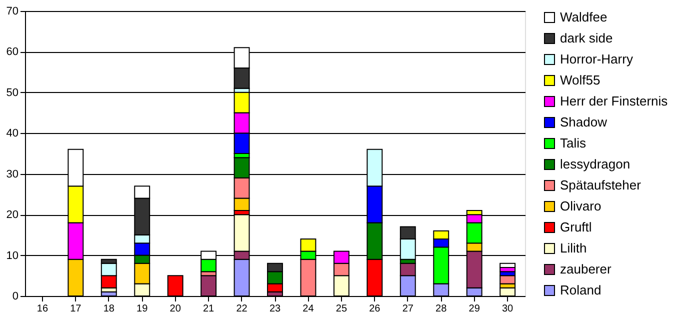 This screenshot has height=336, width=690. What do you see at coordinates (208, 309) in the screenshot?
I see `x-tick-label: 21` at bounding box center [208, 309].